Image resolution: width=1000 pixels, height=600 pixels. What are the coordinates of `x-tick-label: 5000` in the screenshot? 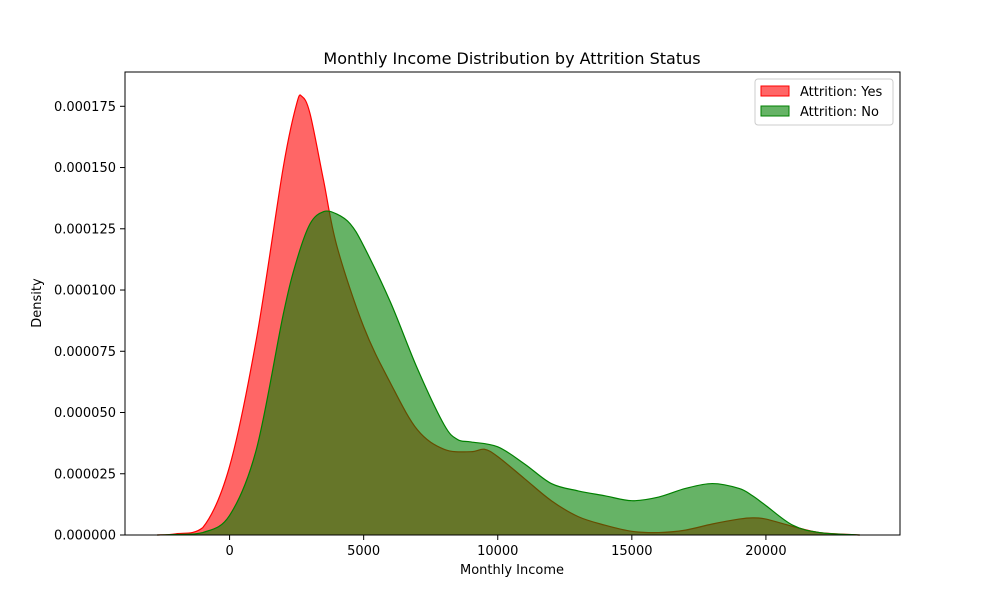 It's located at (363, 551).